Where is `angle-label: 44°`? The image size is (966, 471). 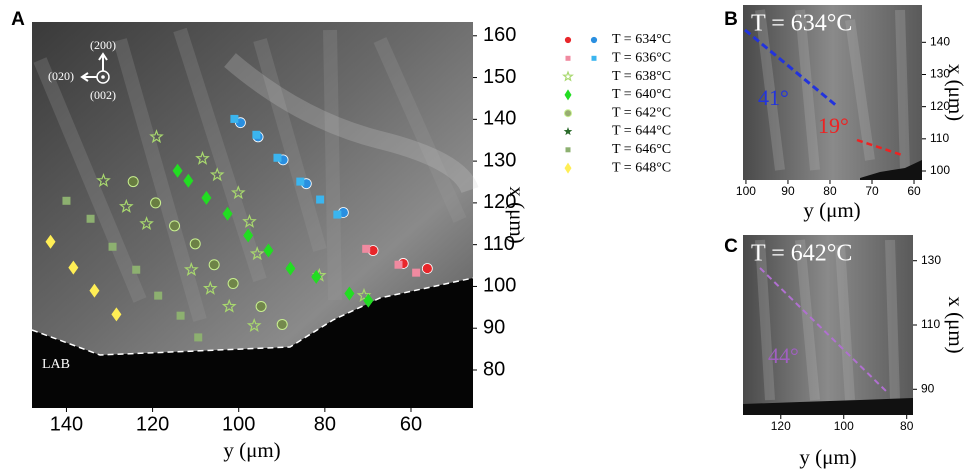 angle-label: 44° is located at coordinates (783, 355).